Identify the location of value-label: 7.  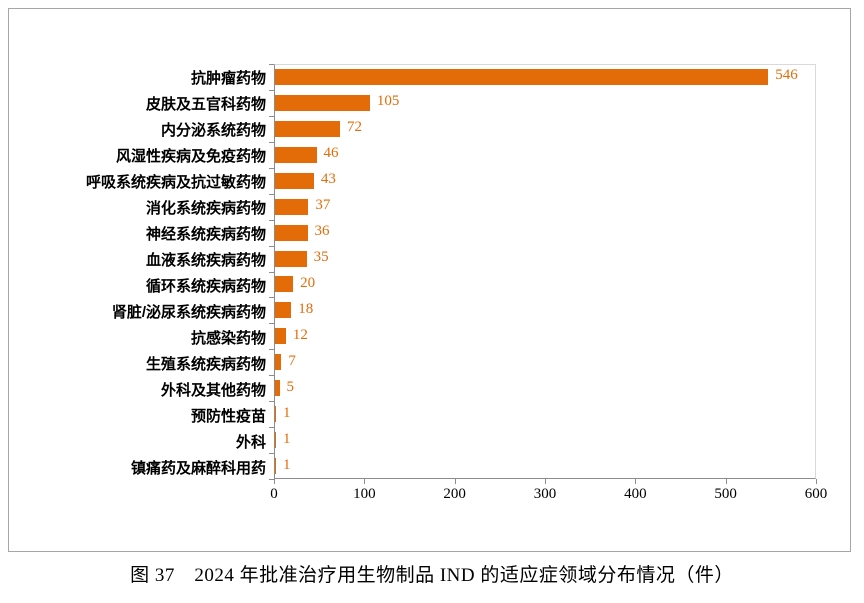
(292, 360).